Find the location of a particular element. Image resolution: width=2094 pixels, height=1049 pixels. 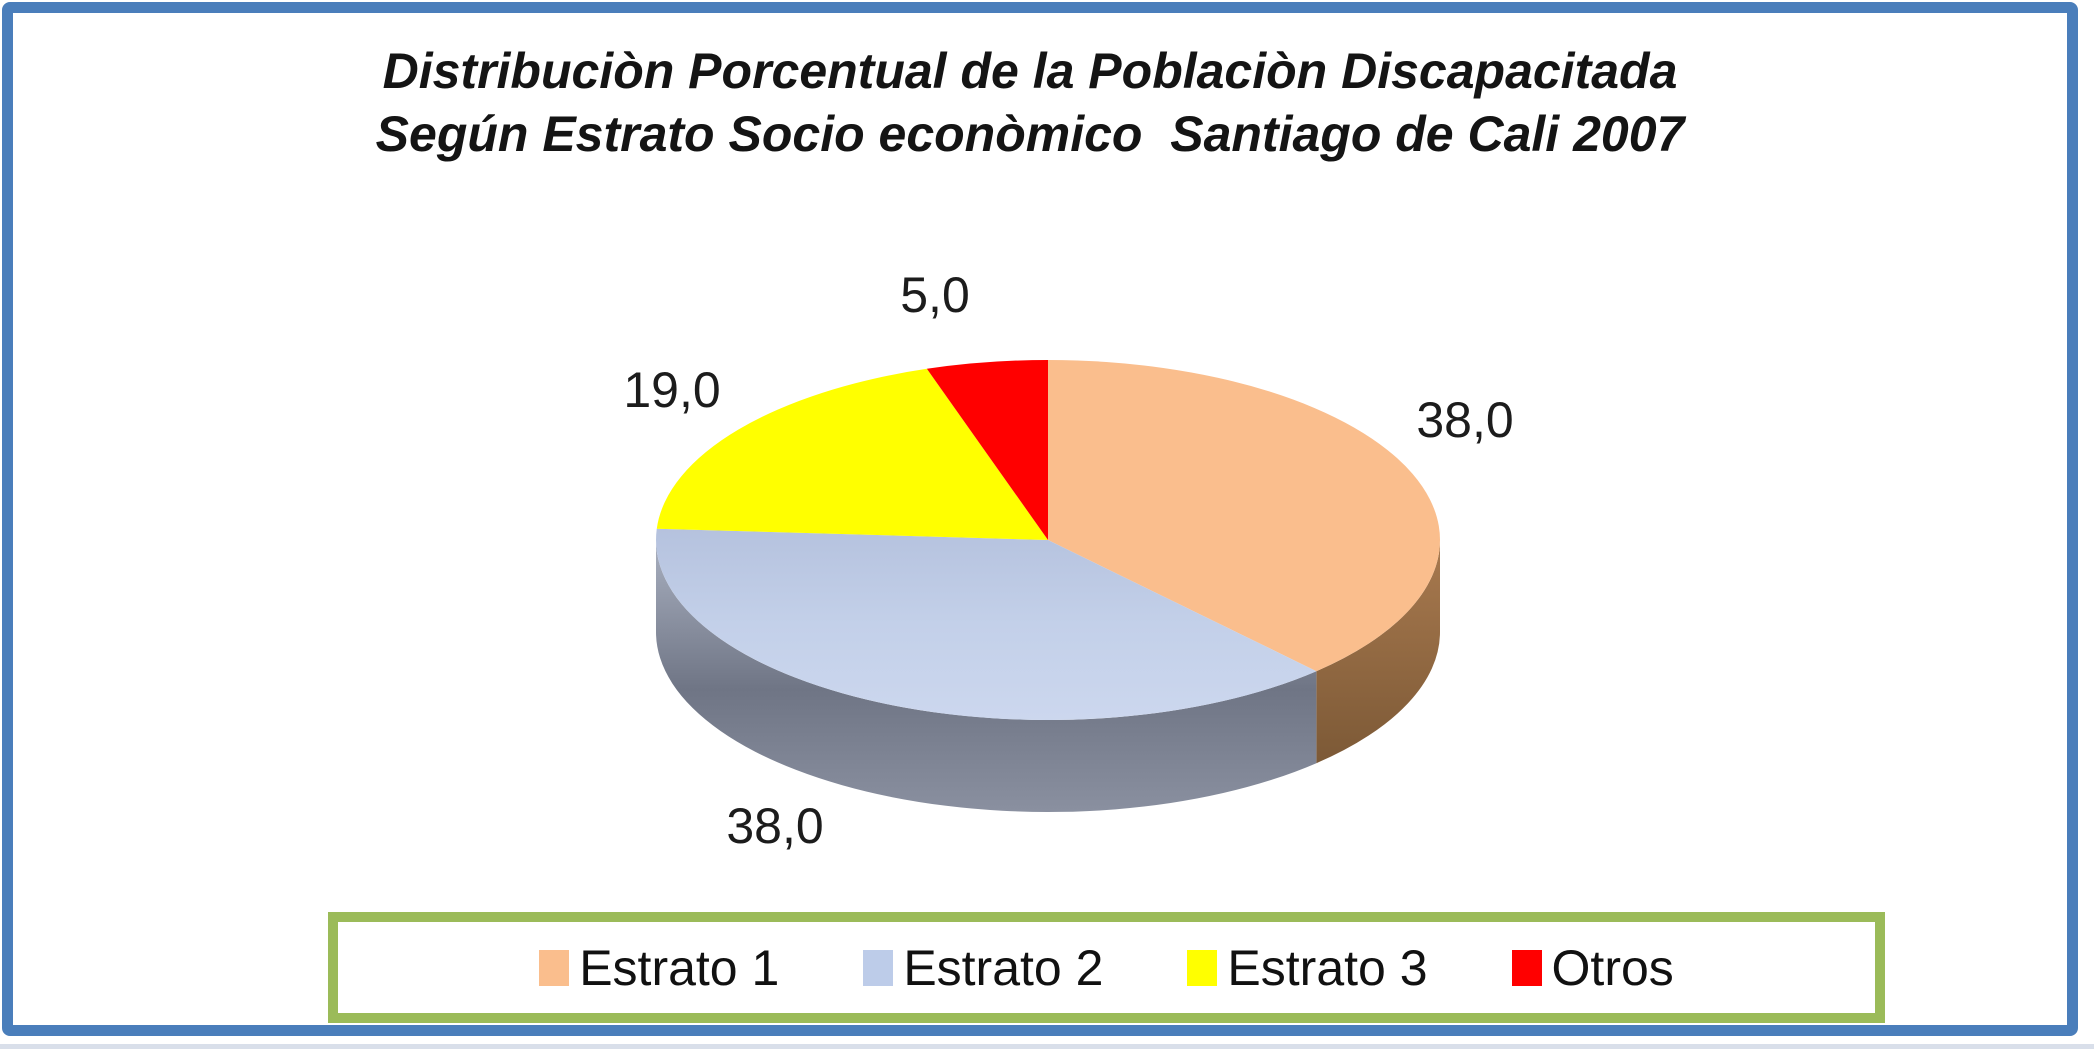

legend-item-estrato-2: Estrato 2 is located at coordinates (983, 968).